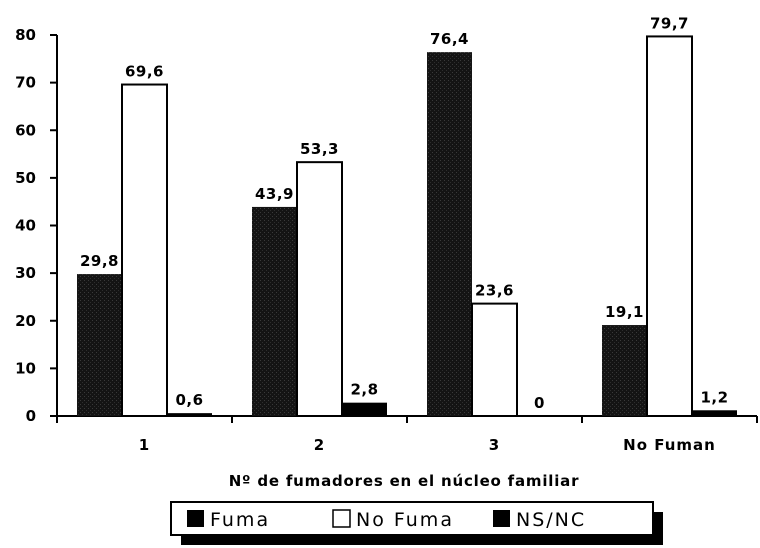 The height and width of the screenshot is (548, 760). Describe the element at coordinates (714, 397) in the screenshot. I see `data-label: 1,2` at that location.